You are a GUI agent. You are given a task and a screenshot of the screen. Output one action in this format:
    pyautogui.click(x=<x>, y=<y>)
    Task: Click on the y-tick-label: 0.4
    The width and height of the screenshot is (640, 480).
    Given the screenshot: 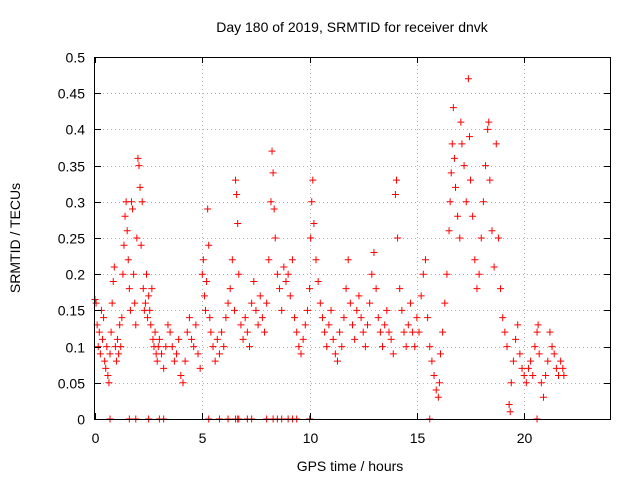 What is the action you would take?
    pyautogui.click(x=76, y=130)
    